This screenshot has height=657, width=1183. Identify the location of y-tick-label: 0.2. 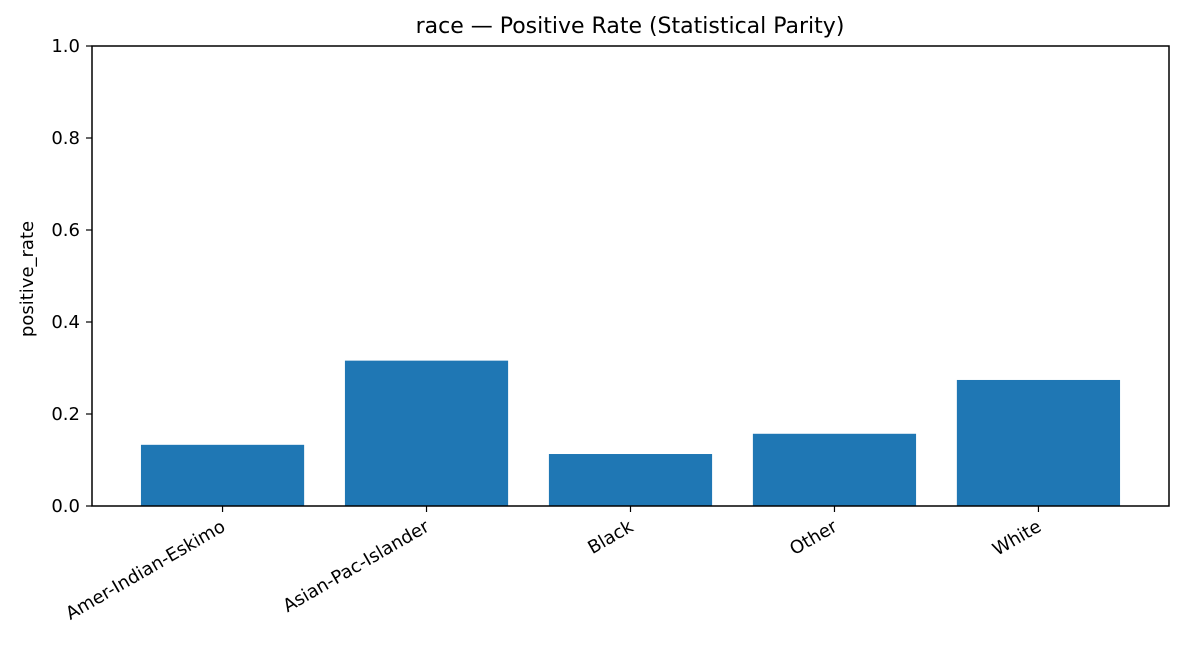
(65, 414).